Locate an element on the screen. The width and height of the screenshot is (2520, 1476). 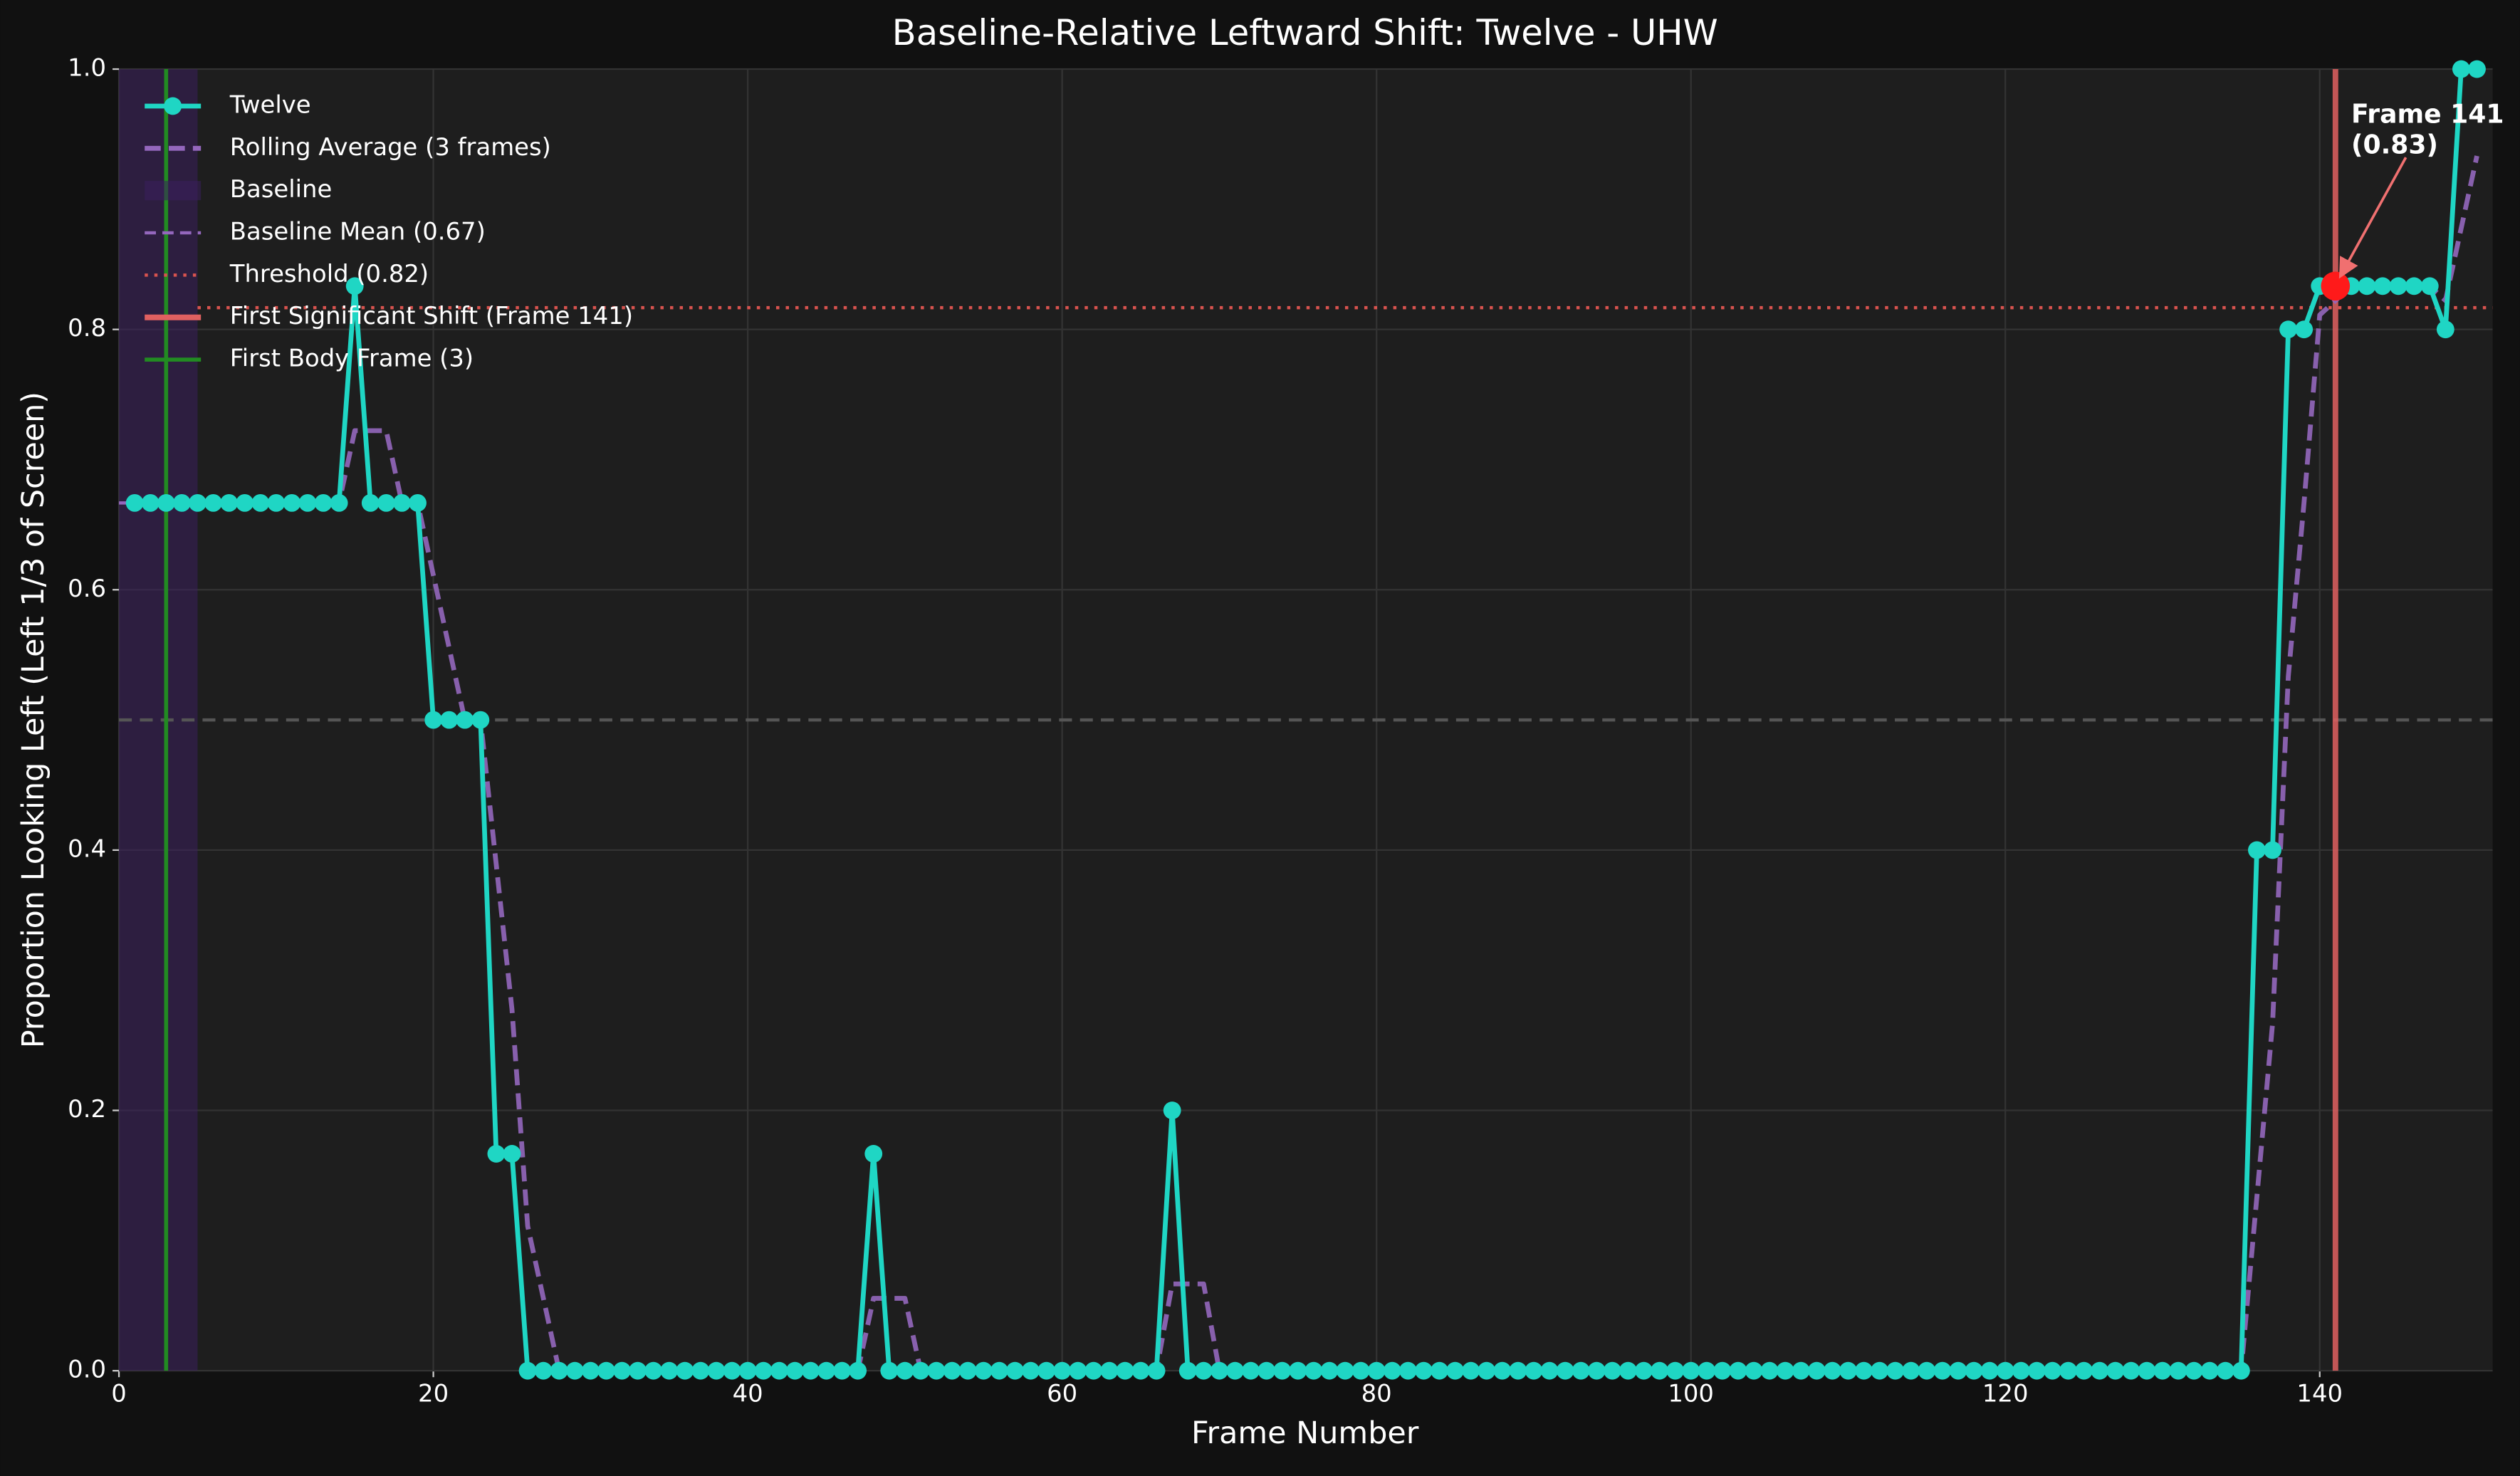
annotation-text: (0.83) is located at coordinates (2394, 144).